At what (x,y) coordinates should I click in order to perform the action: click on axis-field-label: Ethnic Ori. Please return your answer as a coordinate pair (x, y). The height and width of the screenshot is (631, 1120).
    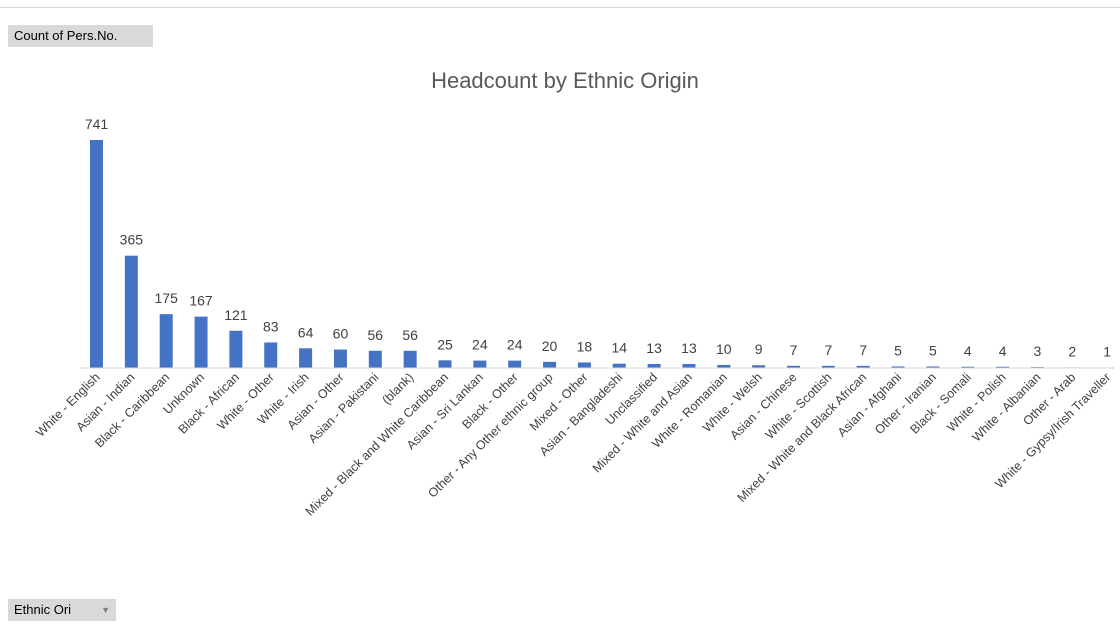
    Looking at the image, I should click on (43, 609).